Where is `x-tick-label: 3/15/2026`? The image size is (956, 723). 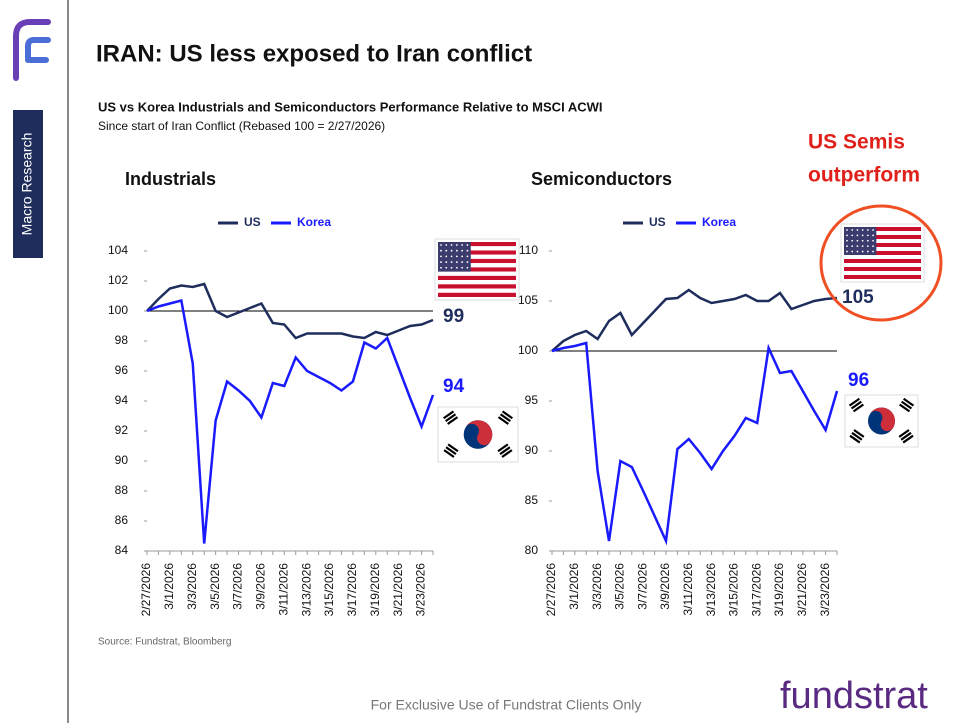 x-tick-label: 3/15/2026 is located at coordinates (734, 590).